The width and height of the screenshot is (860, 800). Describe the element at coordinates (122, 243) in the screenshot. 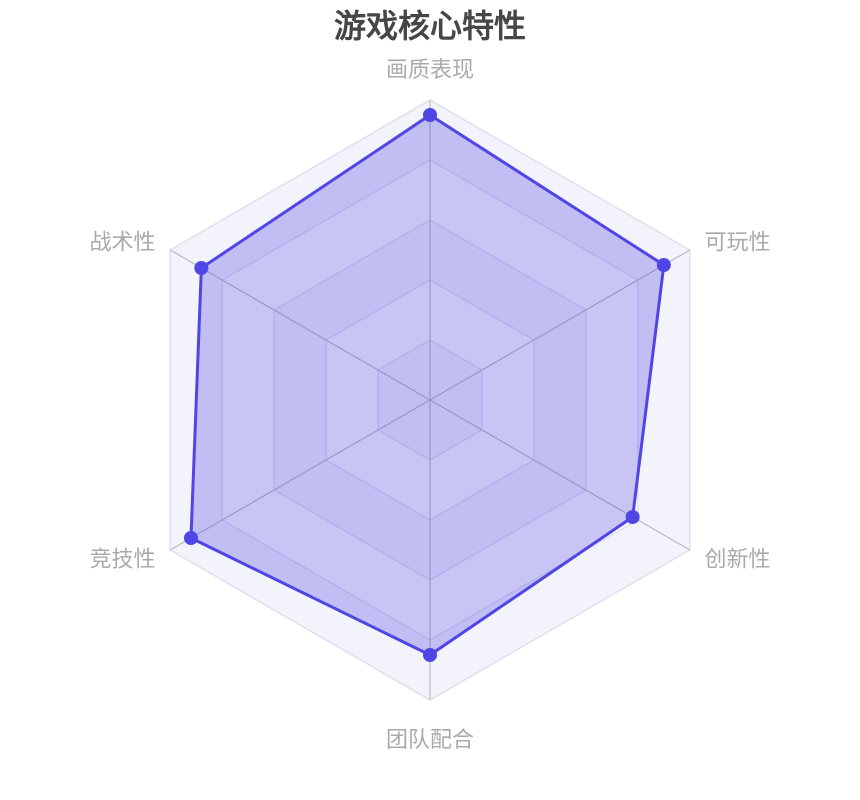

I see `indicator-label: 战术性` at that location.